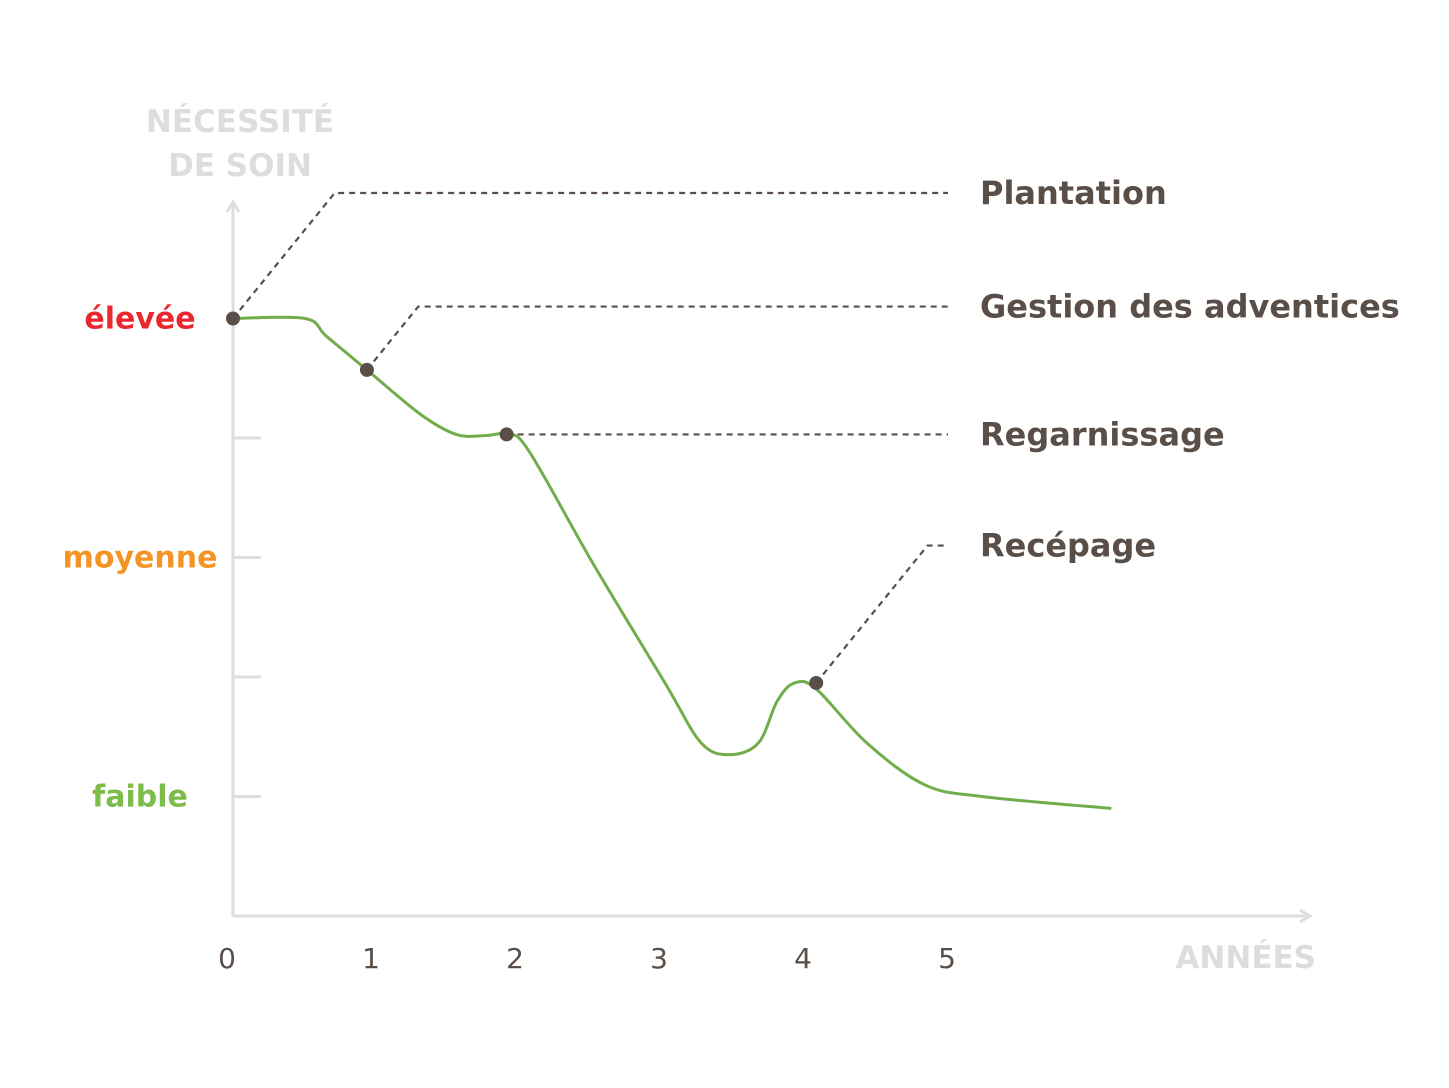 The height and width of the screenshot is (1088, 1449). I want to click on annotation-label: Gestion des adventices, so click(1190, 307).